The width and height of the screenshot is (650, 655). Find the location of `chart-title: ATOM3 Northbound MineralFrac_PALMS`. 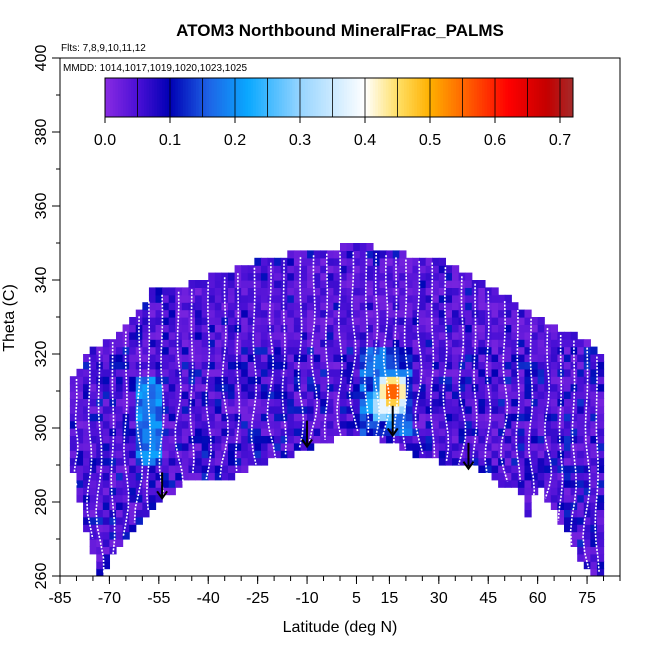

chart-title: ATOM3 Northbound MineralFrac_PALMS is located at coordinates (340, 30).